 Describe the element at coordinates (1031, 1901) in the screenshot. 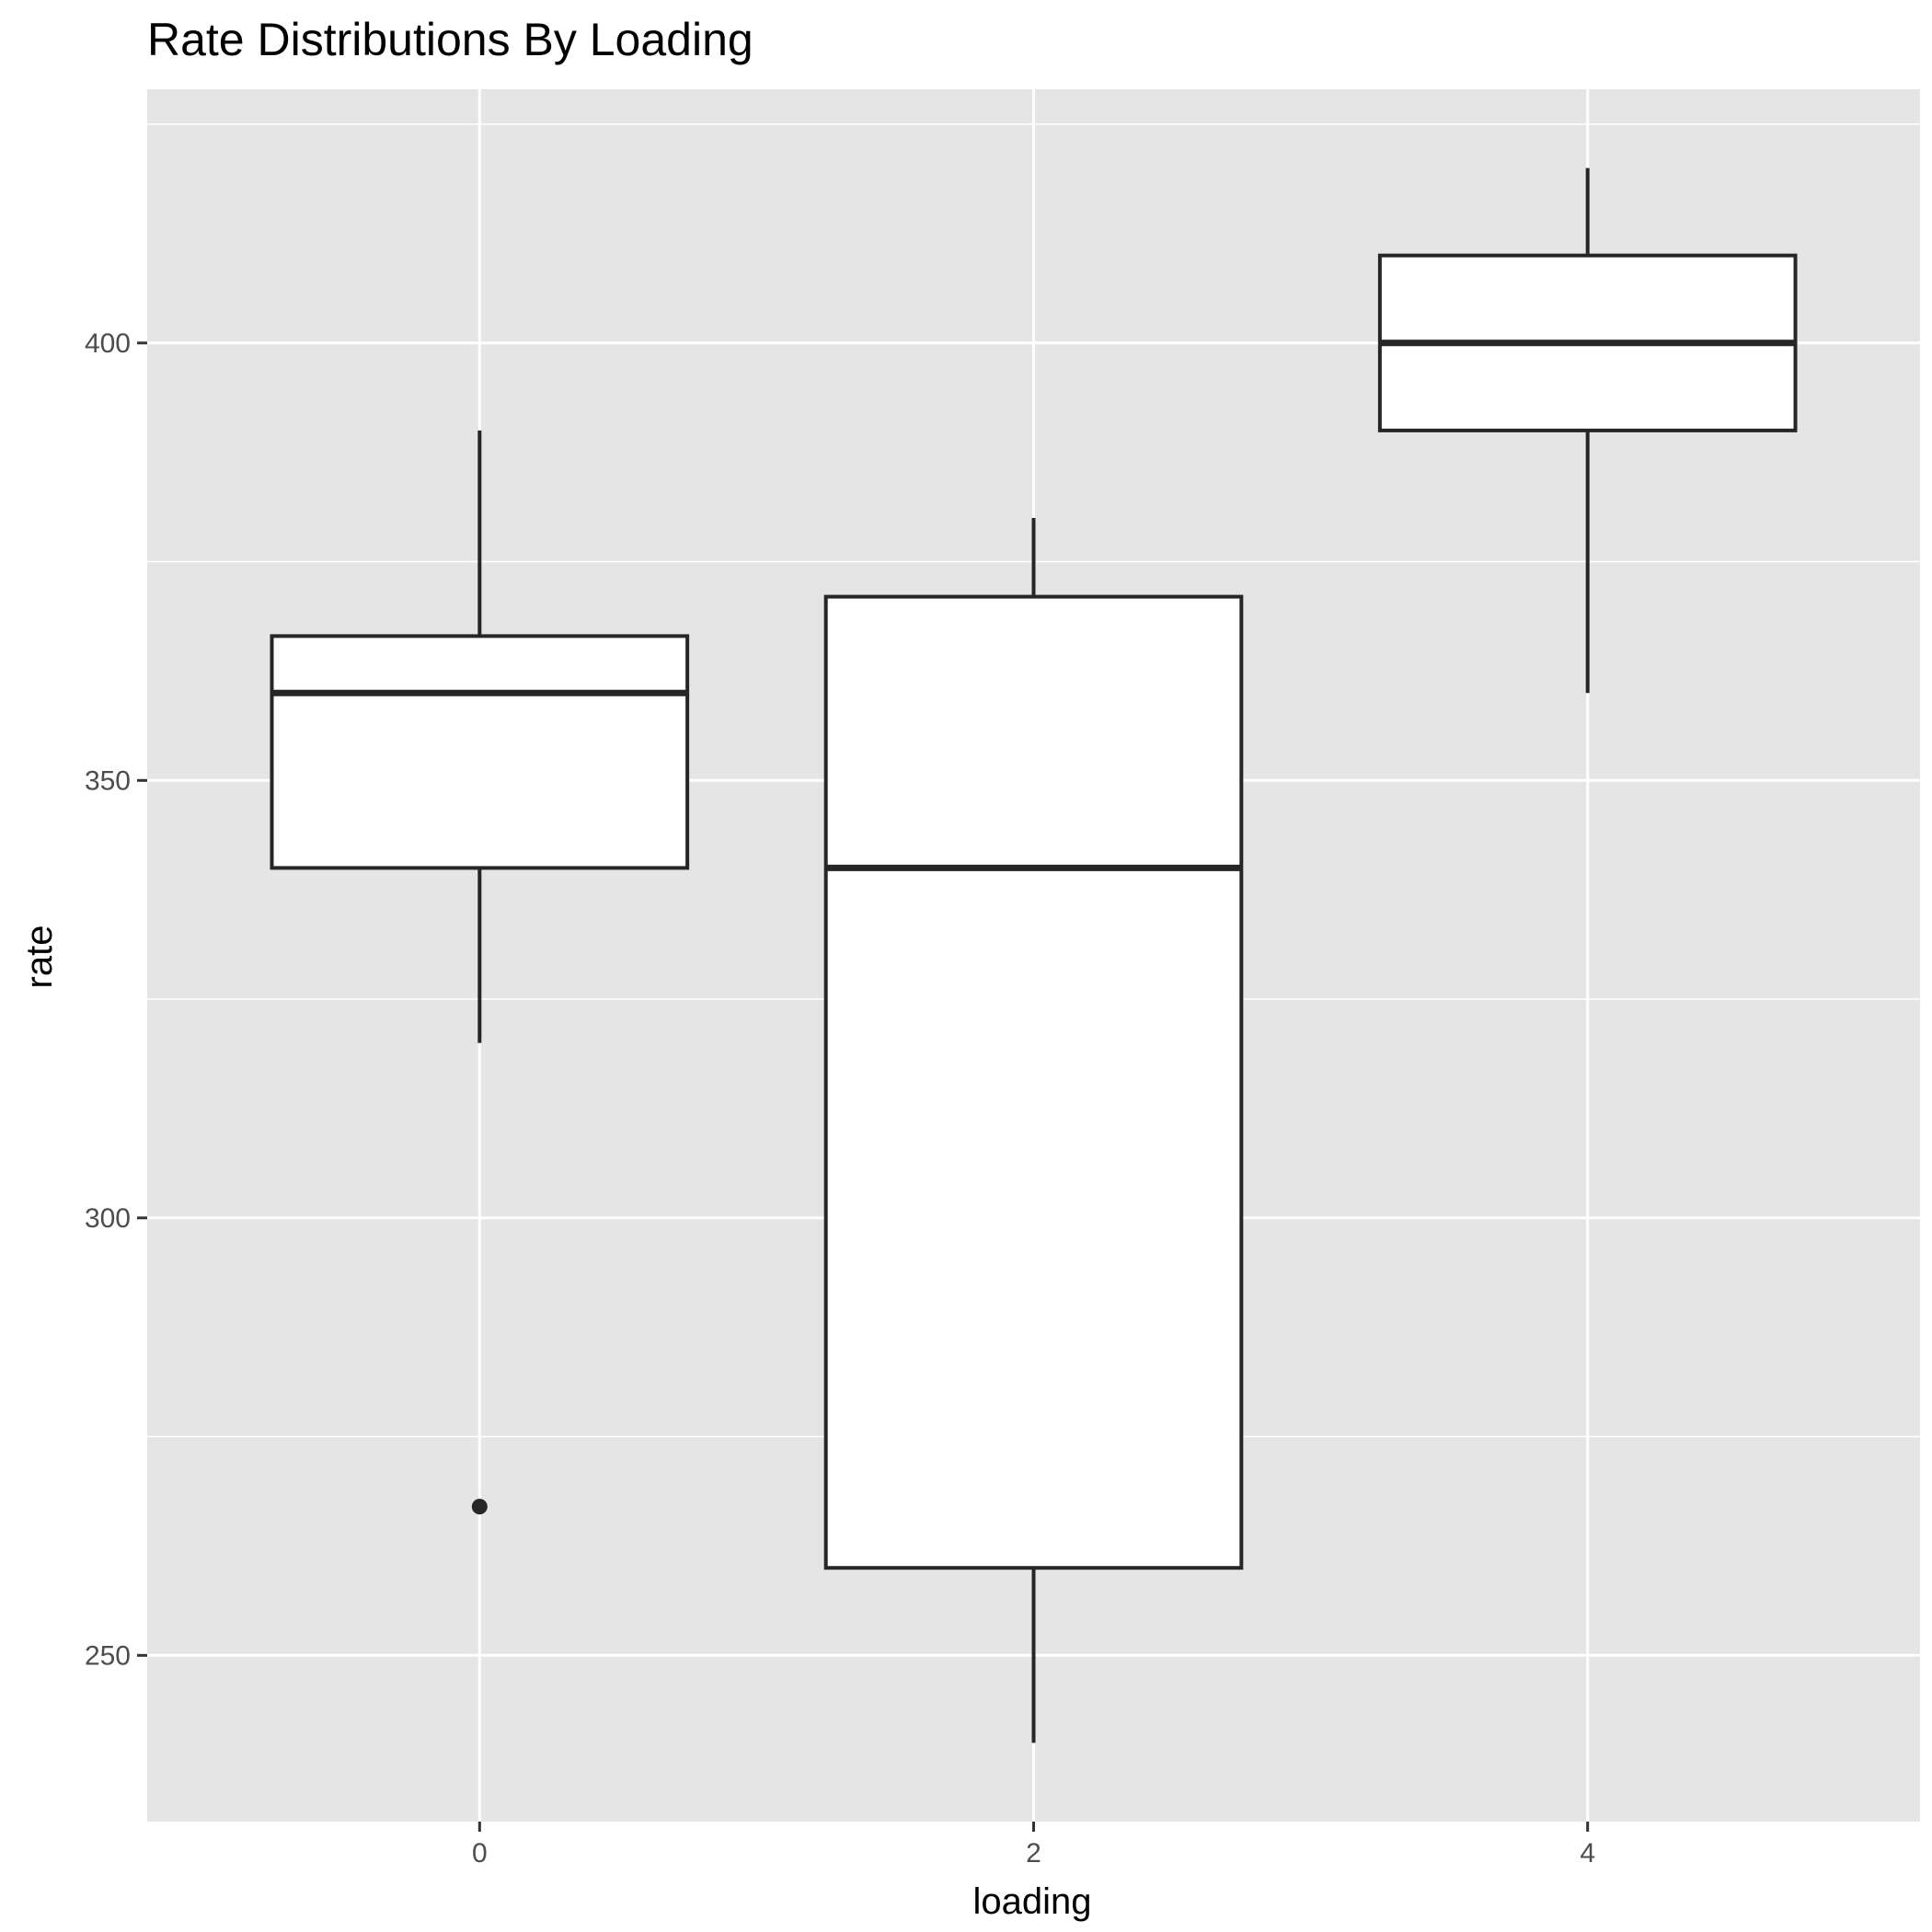

I see `x-axis-label: loading` at that location.